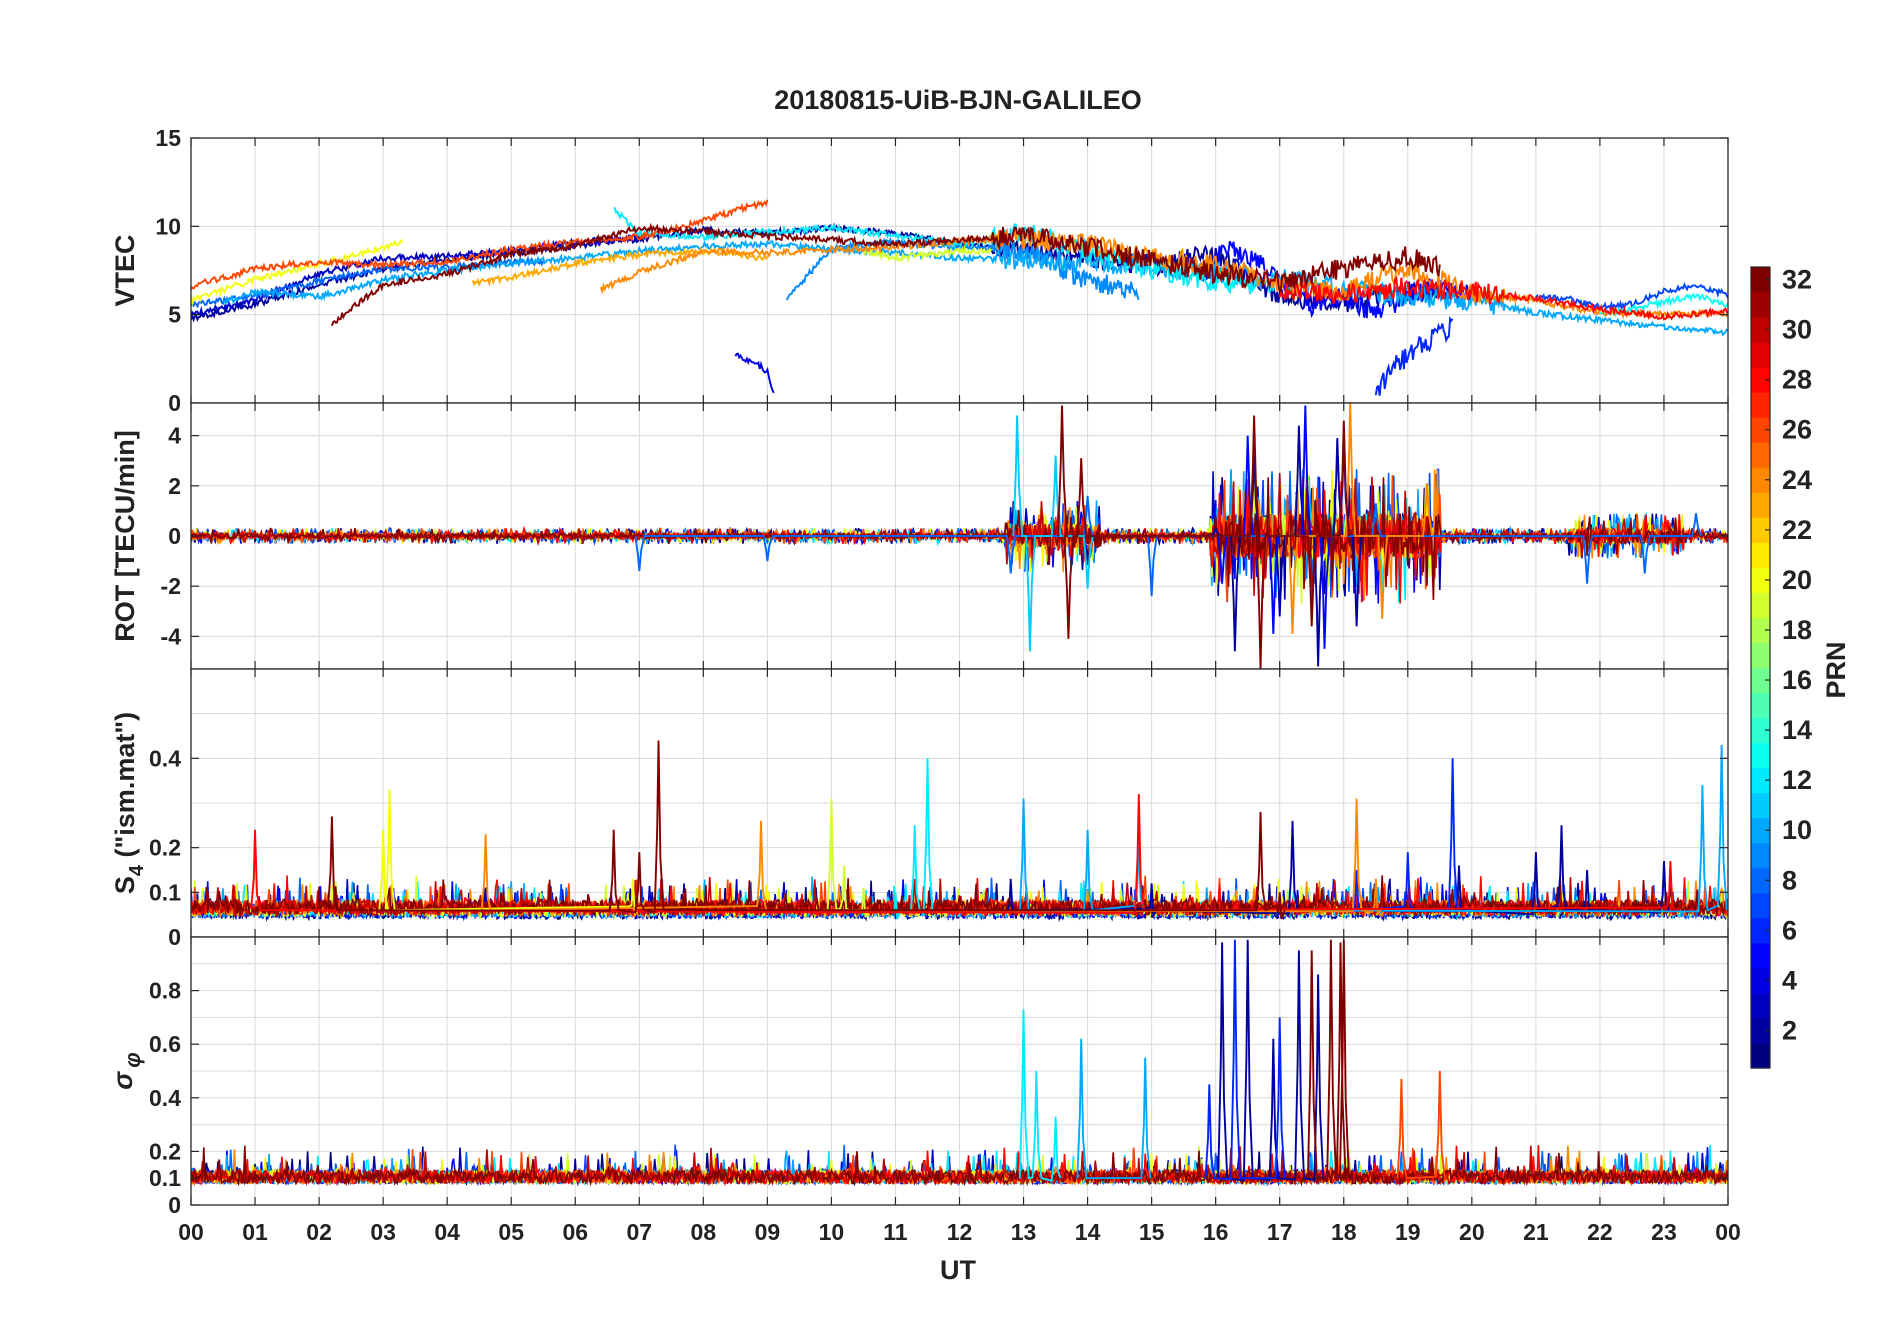 The height and width of the screenshot is (1330, 1902). I want to click on x-tick-label: 21, so click(1536, 1232).